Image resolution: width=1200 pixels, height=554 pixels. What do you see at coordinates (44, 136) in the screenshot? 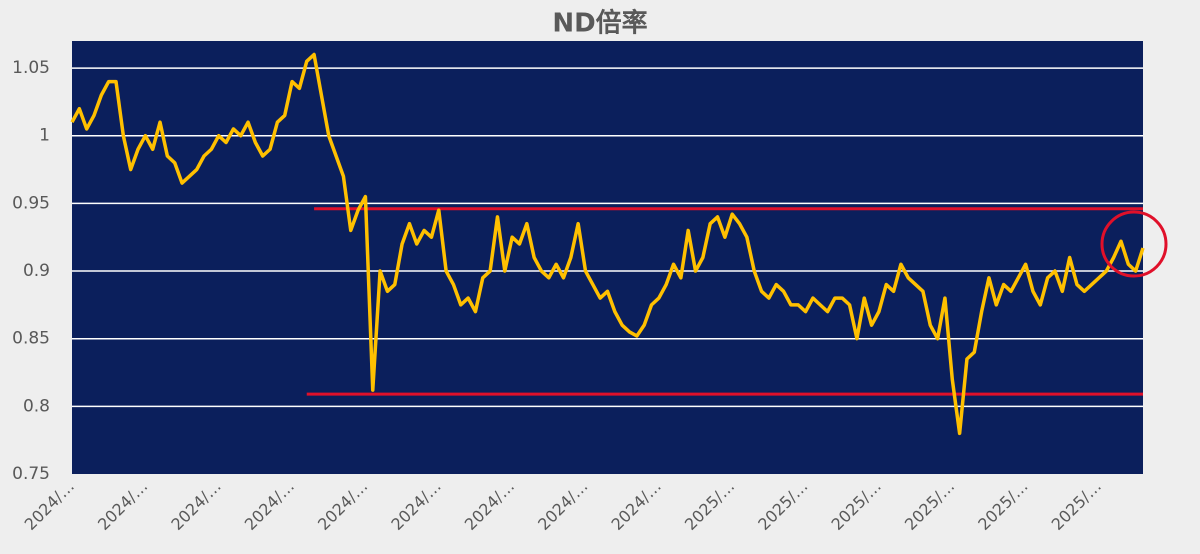
I see `y-tick-label: 1` at bounding box center [44, 136].